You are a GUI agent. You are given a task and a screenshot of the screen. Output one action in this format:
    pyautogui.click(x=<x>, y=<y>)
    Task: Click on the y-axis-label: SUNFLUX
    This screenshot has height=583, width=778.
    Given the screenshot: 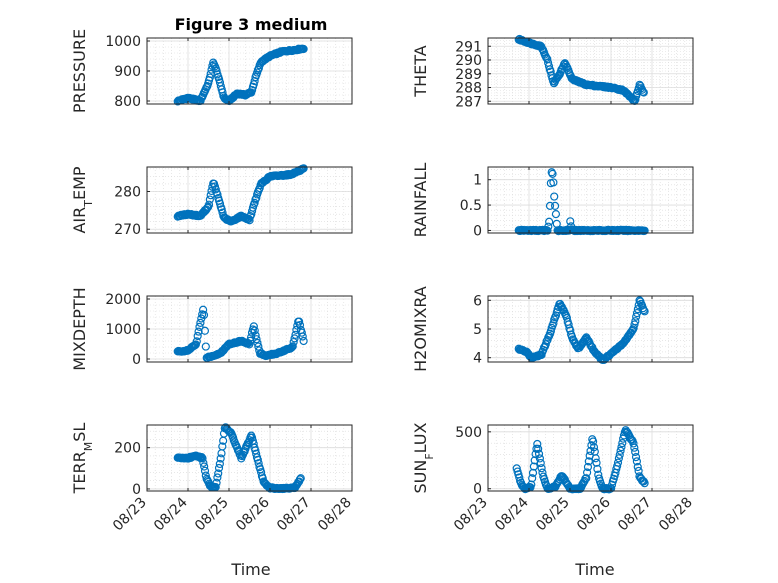 What is the action you would take?
    pyautogui.click(x=423, y=457)
    